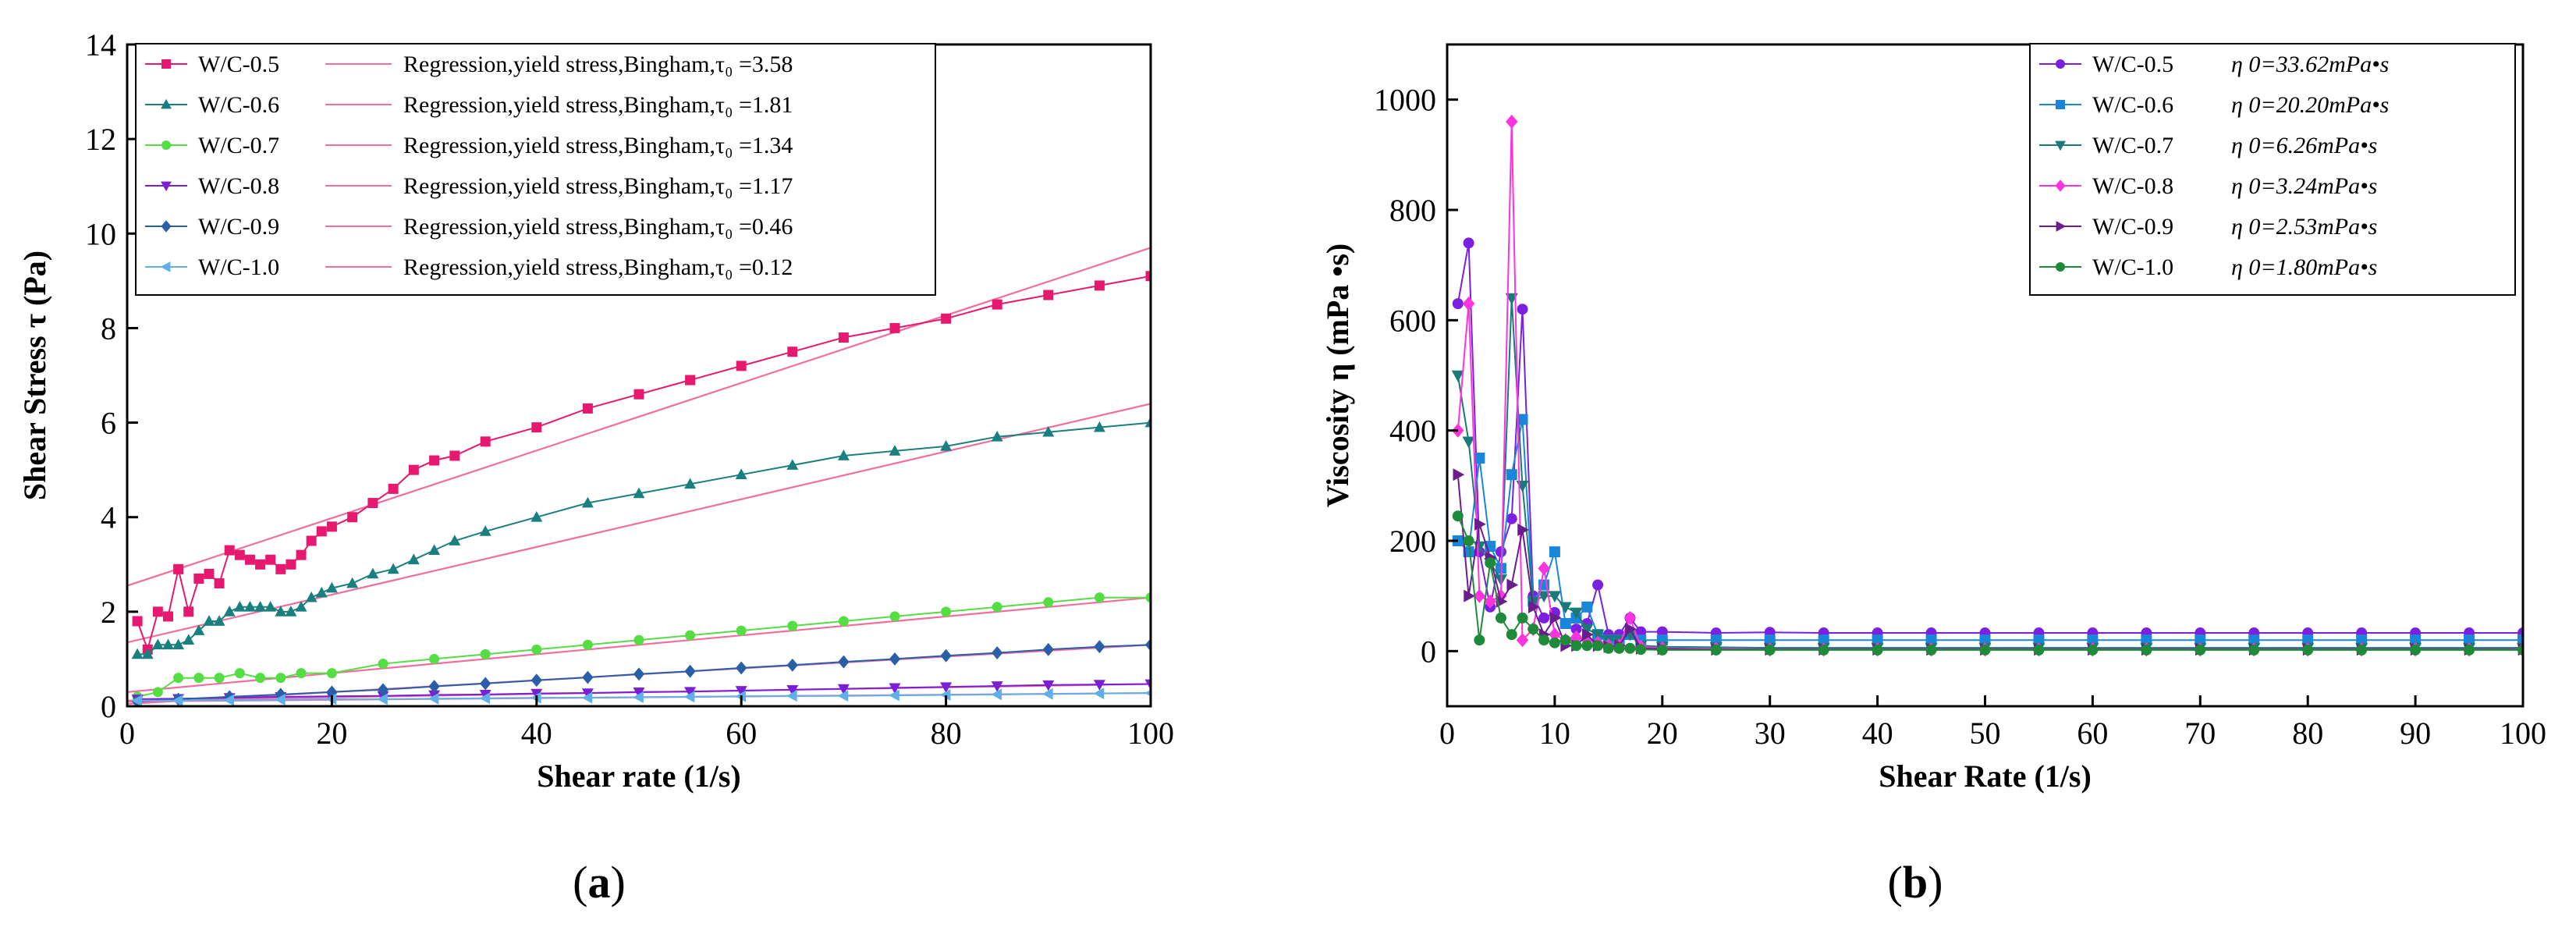  Describe the element at coordinates (1150, 733) in the screenshot. I see `x-tick-label: 100` at that location.